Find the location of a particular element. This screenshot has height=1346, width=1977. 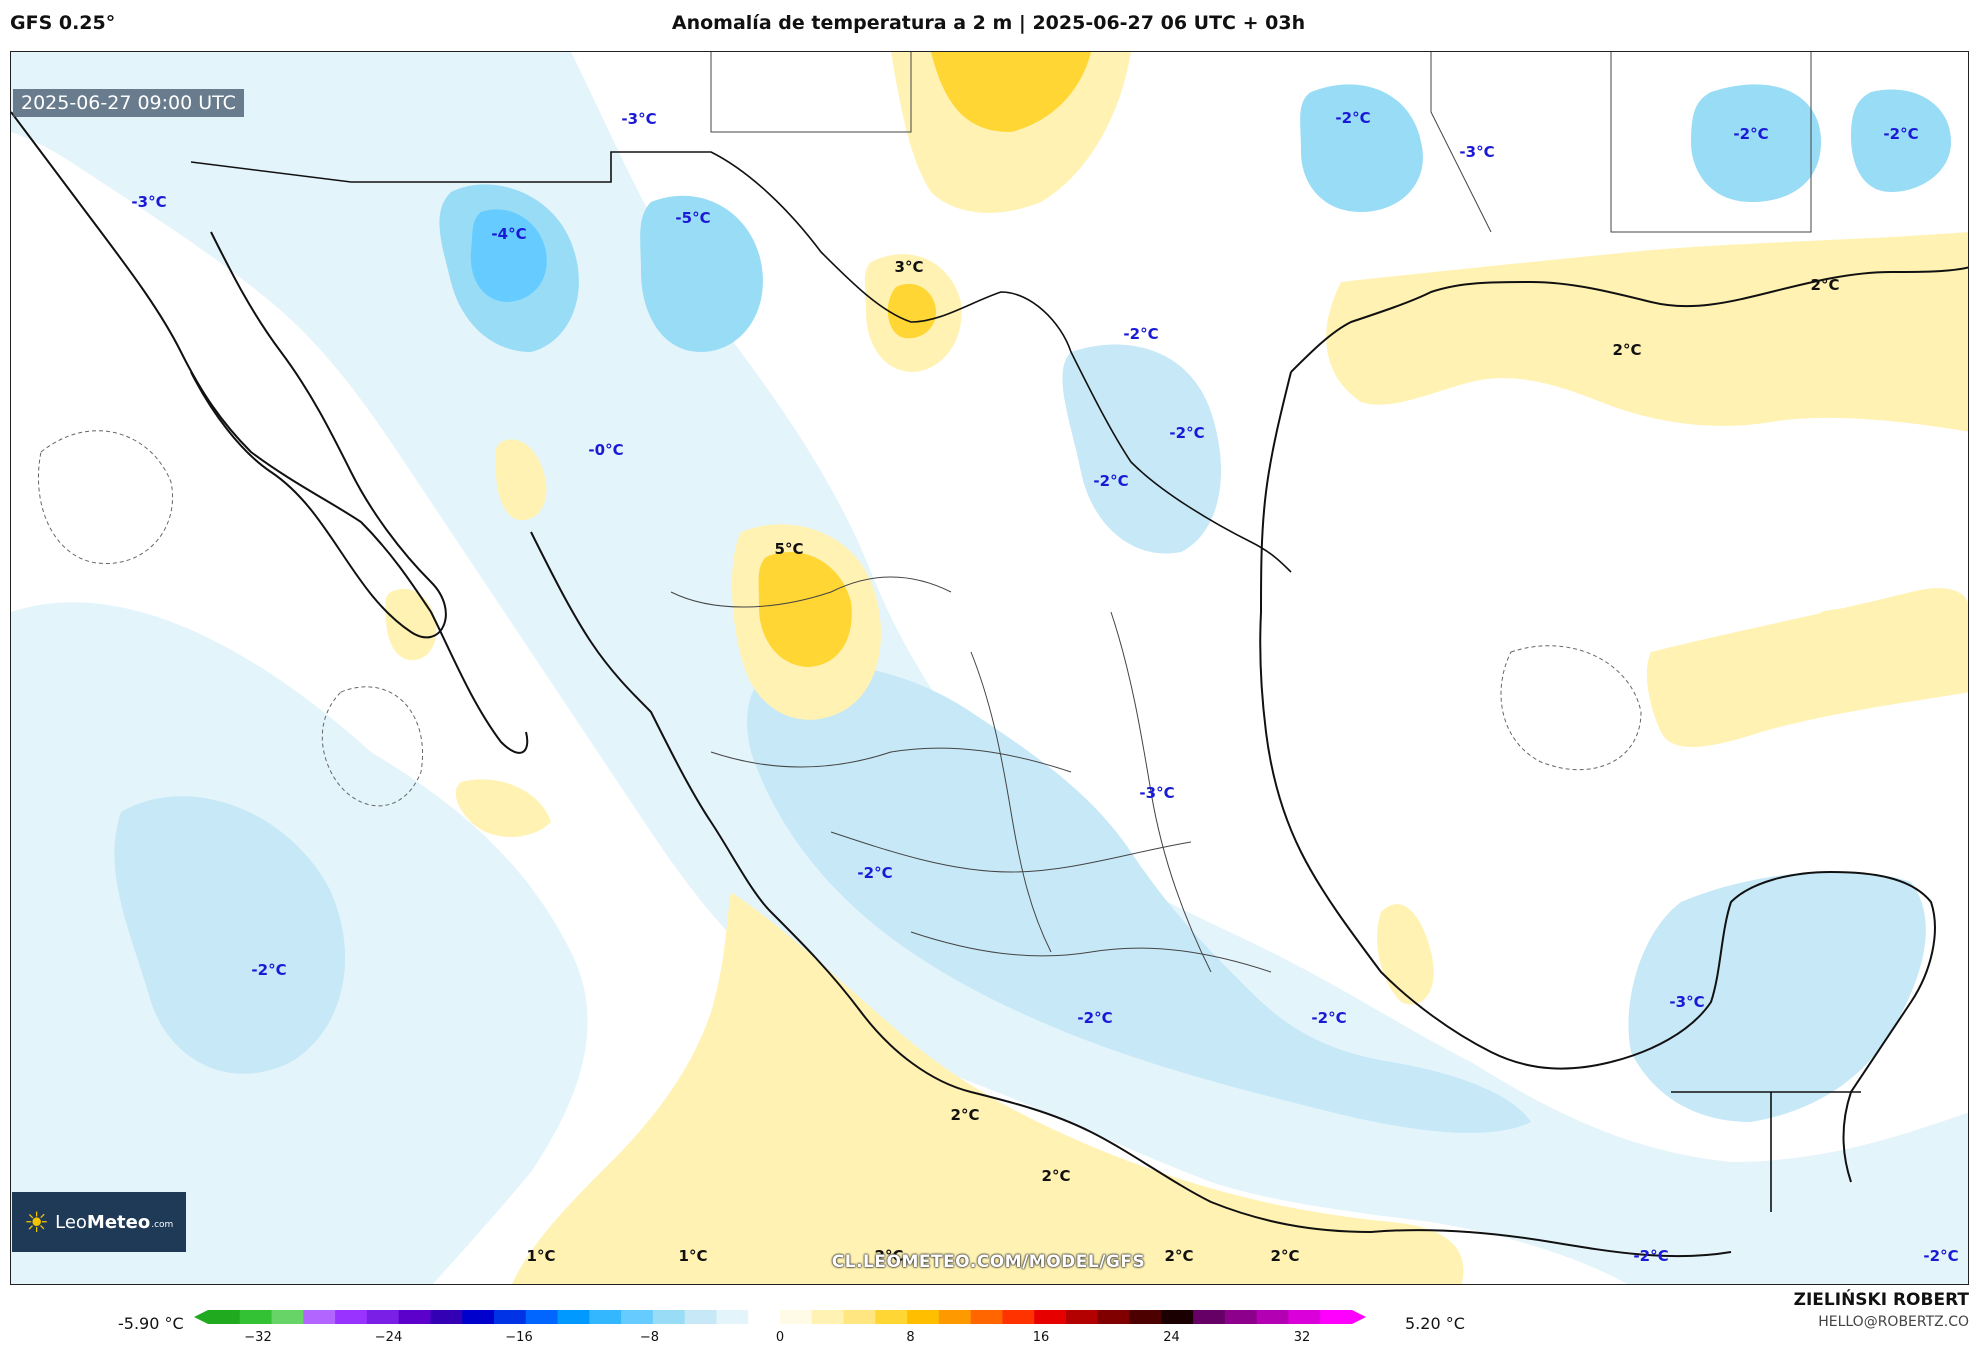

north-warm-core is located at coordinates (1011, 92).